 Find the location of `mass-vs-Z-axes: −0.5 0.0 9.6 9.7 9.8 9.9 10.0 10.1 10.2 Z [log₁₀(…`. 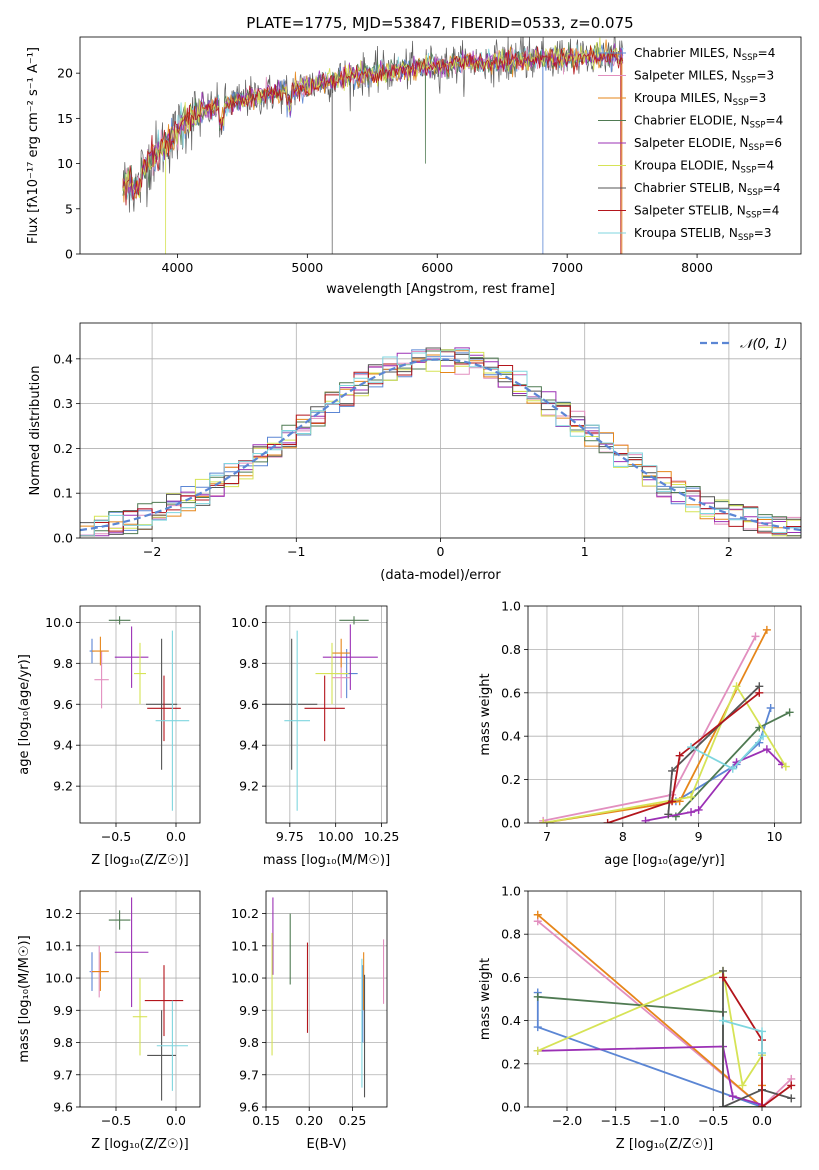

mass-vs-Z-axes: −0.5 0.0 9.6 9.7 9.8 9.9 10.0 10.1 10.2 Z [log₁₀(… is located at coordinates (109, 1021).